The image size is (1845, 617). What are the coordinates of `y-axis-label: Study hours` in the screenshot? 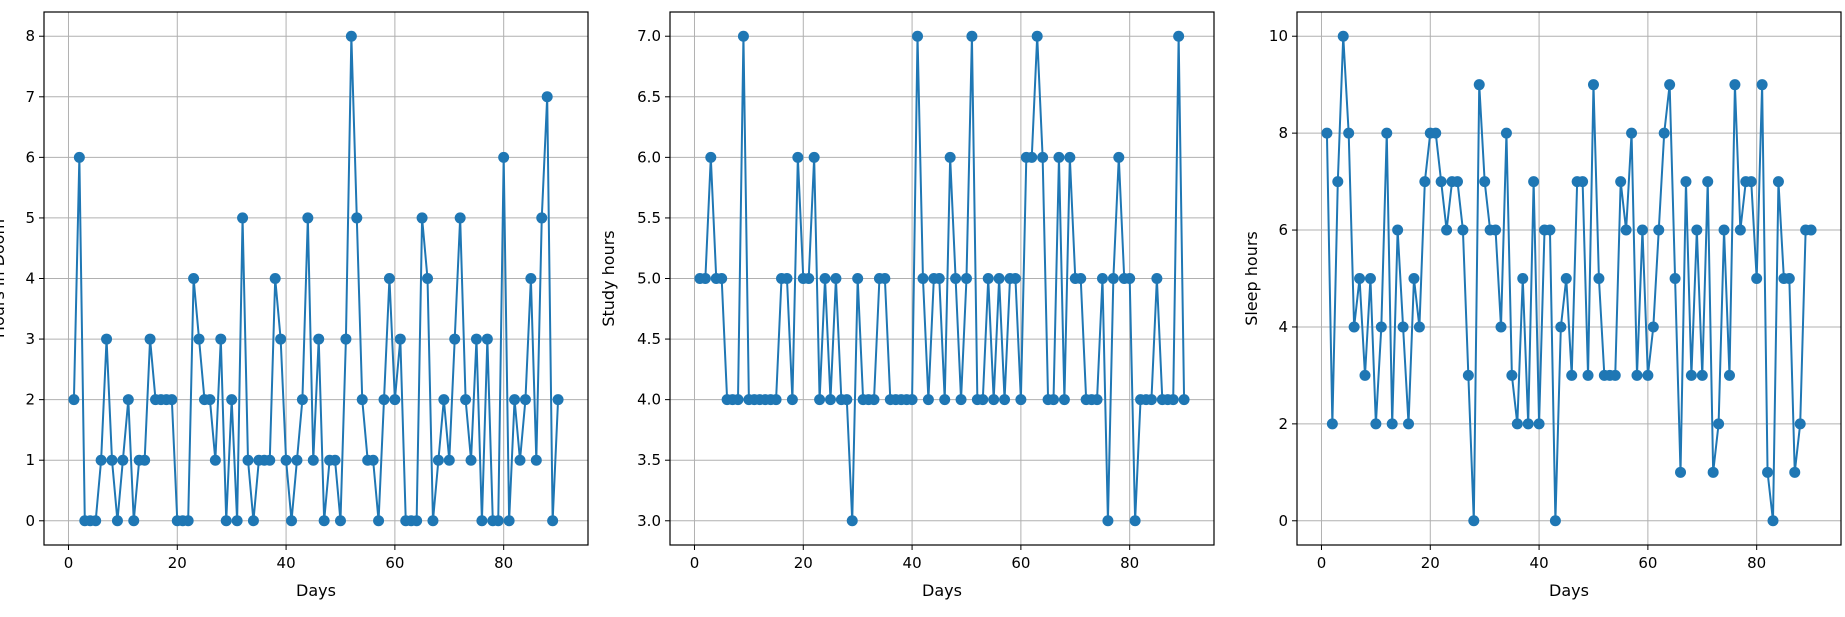 It's located at (608, 278).